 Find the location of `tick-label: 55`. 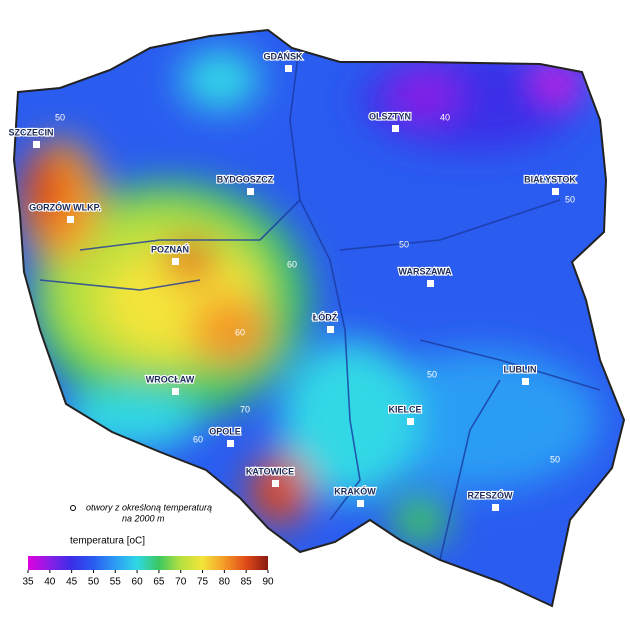

tick-label: 55 is located at coordinates (116, 582).